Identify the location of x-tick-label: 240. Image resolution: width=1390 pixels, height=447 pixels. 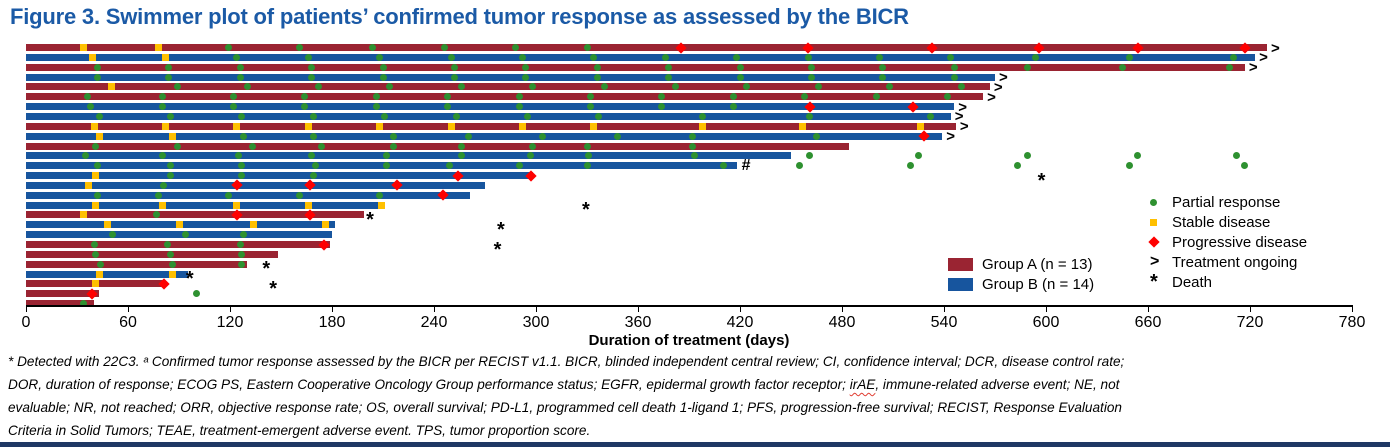
(434, 322).